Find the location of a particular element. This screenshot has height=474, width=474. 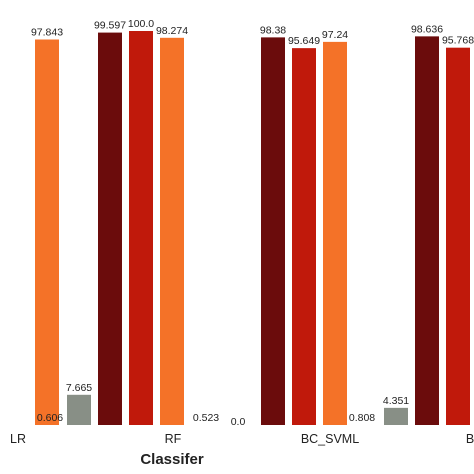

x-axis-title: Classifer is located at coordinates (172, 459).